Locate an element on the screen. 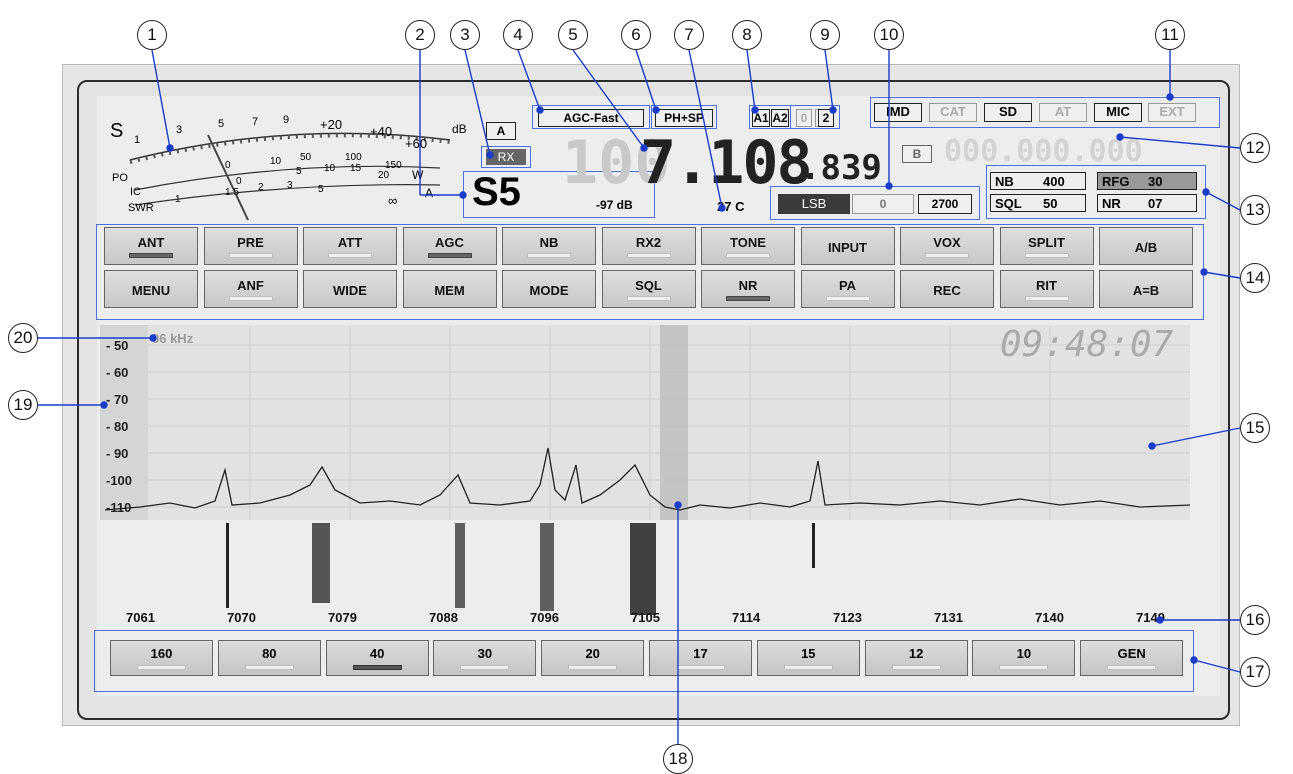 The height and width of the screenshot is (774, 1293). band-button-15: 15 is located at coordinates (808, 658).